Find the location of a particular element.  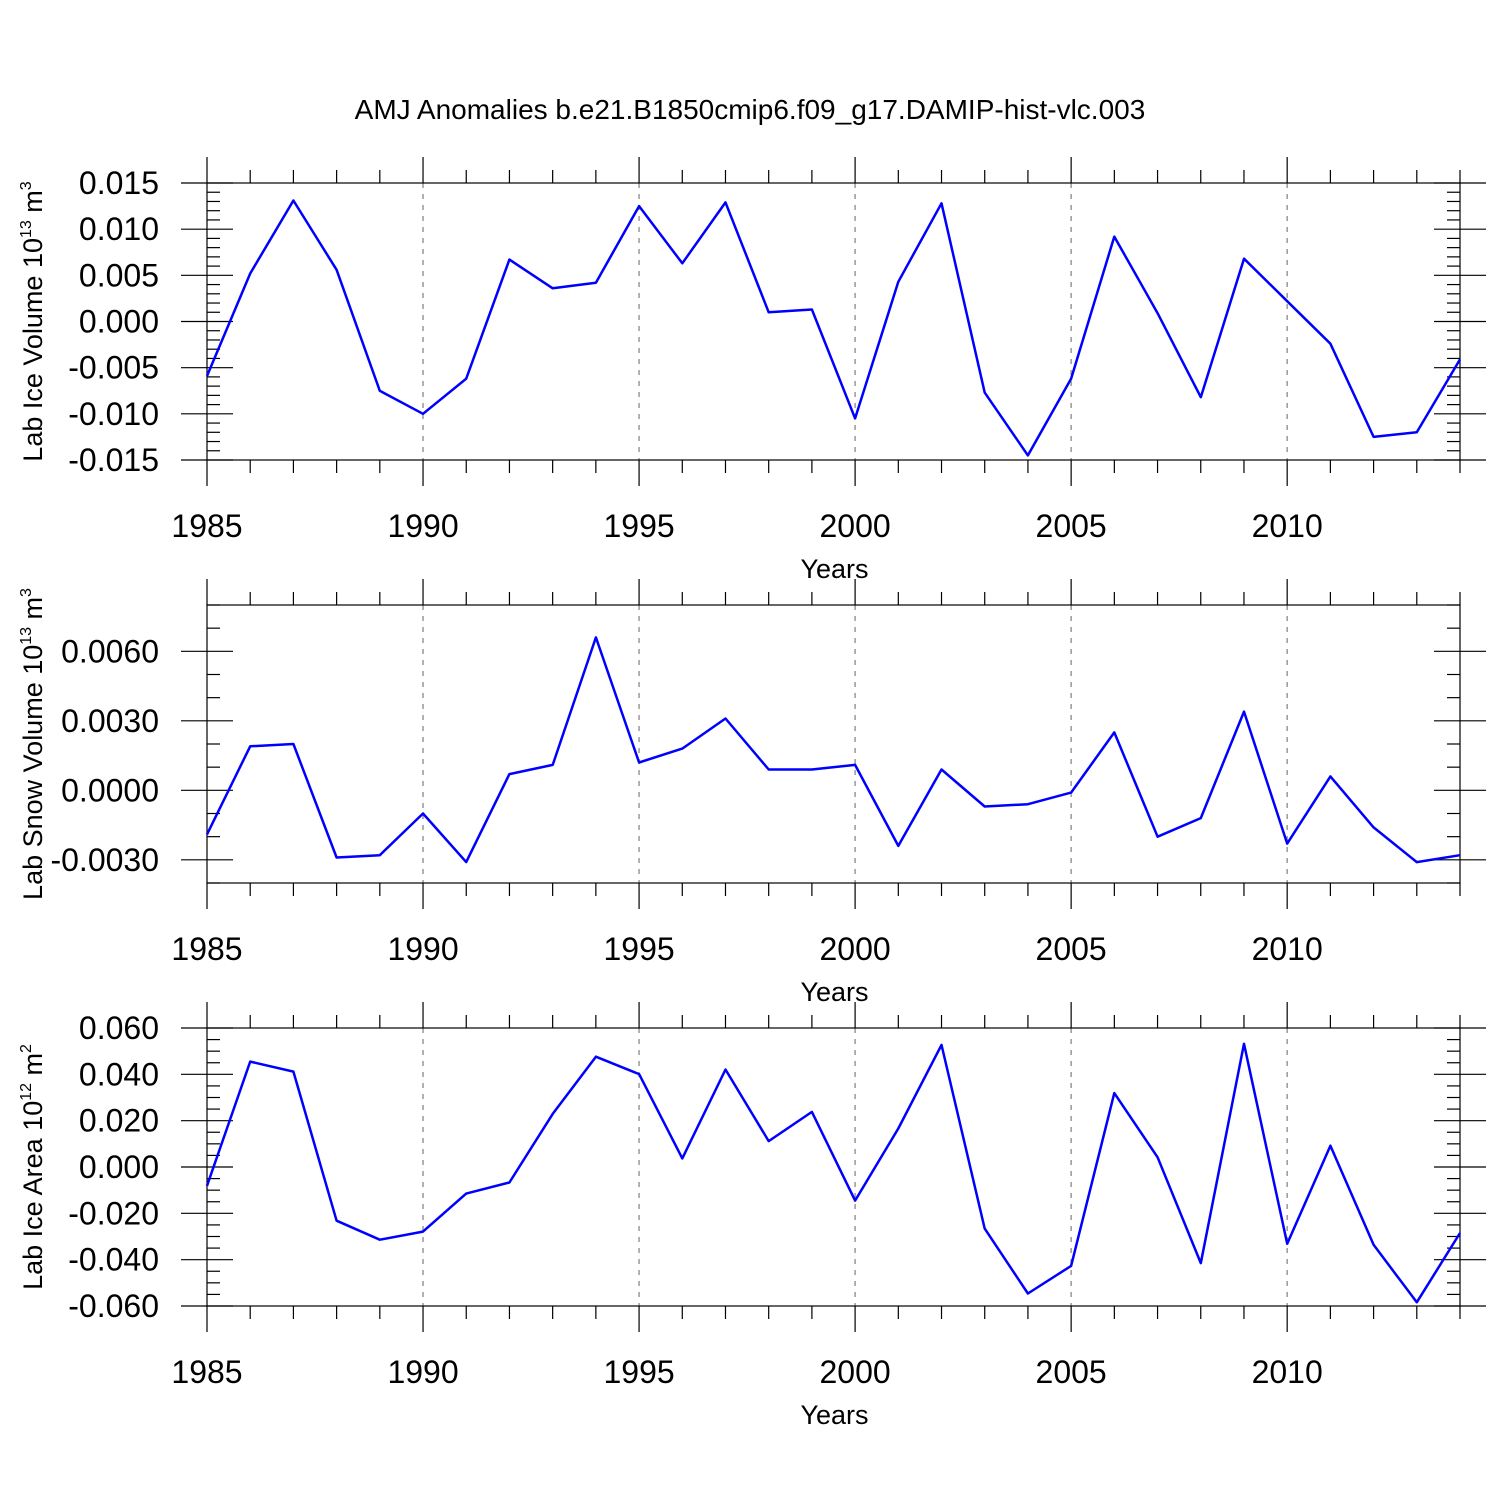

y-axis-title-unit-exponent: 2 is located at coordinates (26, 1048).